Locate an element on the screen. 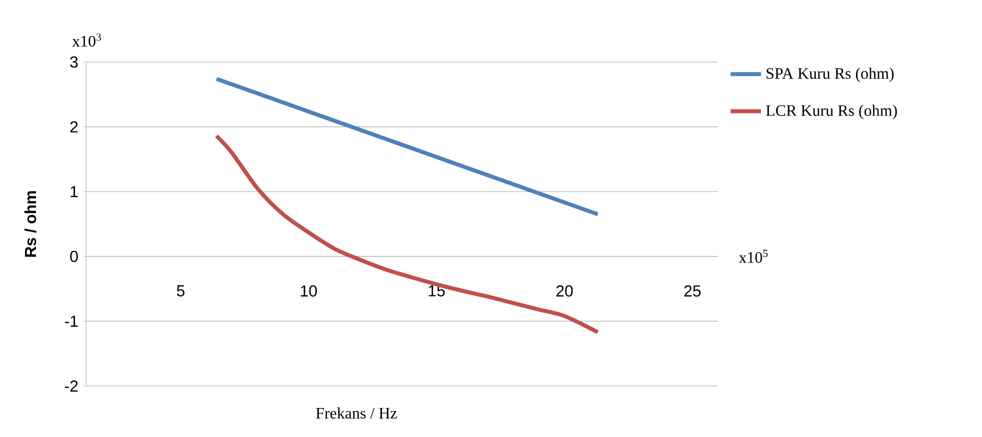 Image resolution: width=982 pixels, height=437 pixels. text: x10$^{5}$ is located at coordinates (753, 256).